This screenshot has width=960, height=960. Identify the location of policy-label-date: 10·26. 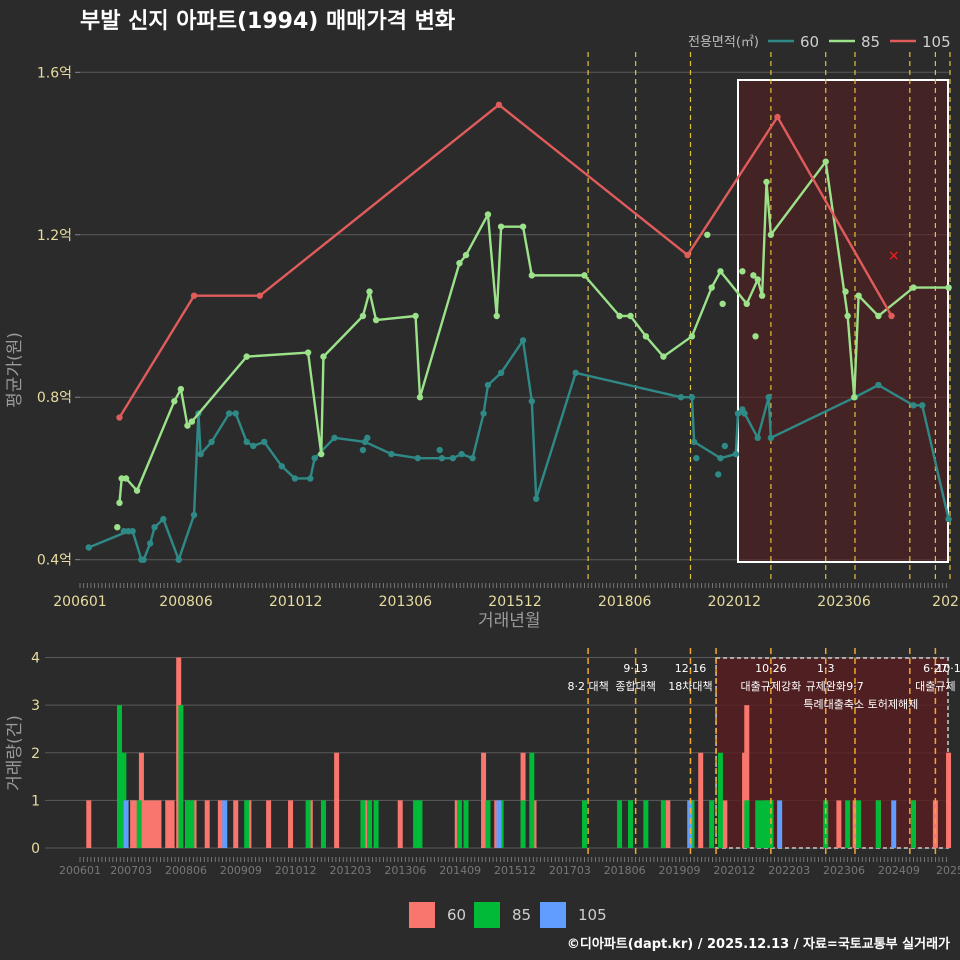
(771, 668).